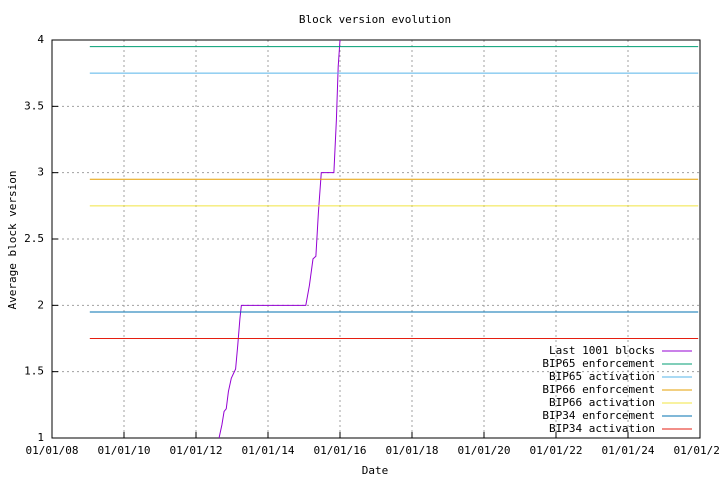 This screenshot has height=480, width=720. Describe the element at coordinates (34, 371) in the screenshot. I see `y-tick-label: 1.5` at that location.